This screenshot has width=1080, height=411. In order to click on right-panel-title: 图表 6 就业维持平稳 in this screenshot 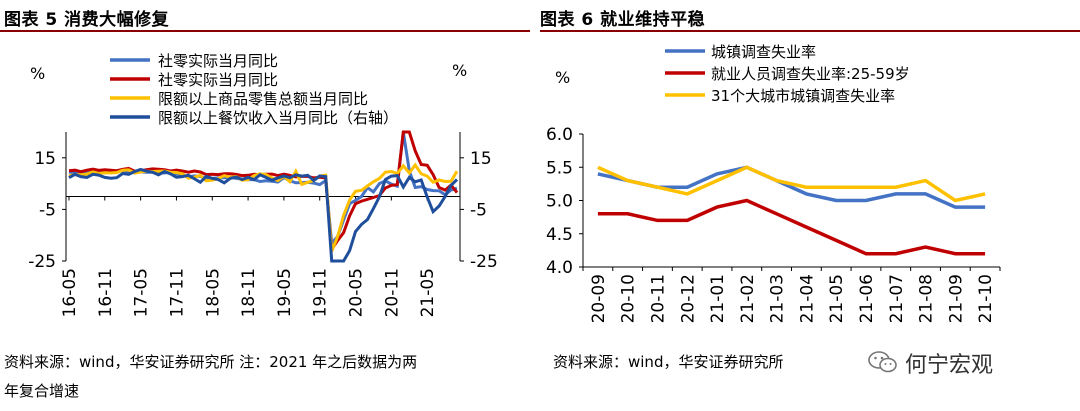, I will do `click(623, 20)`.